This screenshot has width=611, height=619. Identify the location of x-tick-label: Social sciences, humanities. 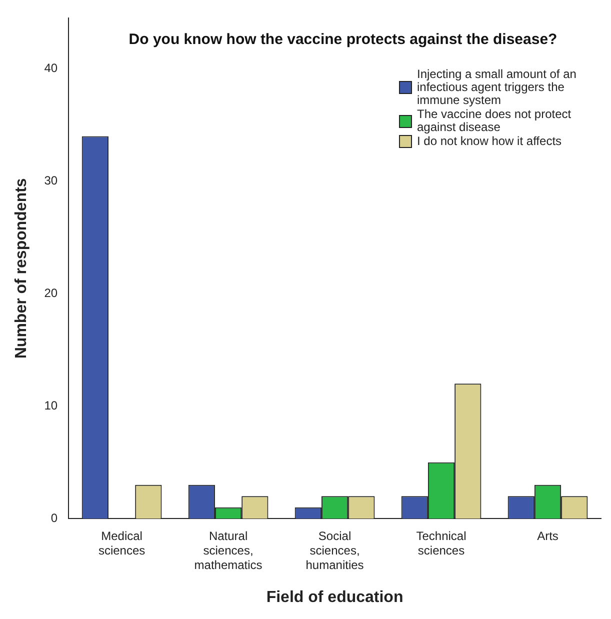
(335, 550).